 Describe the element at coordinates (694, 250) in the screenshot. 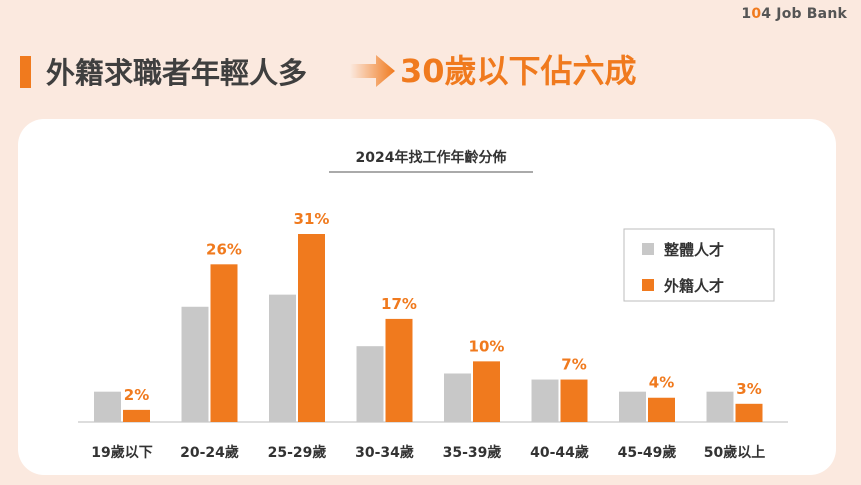

I see `legend-label-0: 整體人才` at that location.